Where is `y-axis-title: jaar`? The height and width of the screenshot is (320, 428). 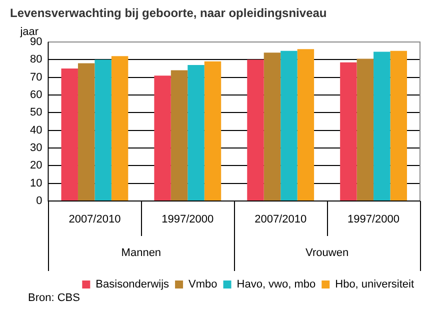
y-axis-title: jaar is located at coordinates (29, 32).